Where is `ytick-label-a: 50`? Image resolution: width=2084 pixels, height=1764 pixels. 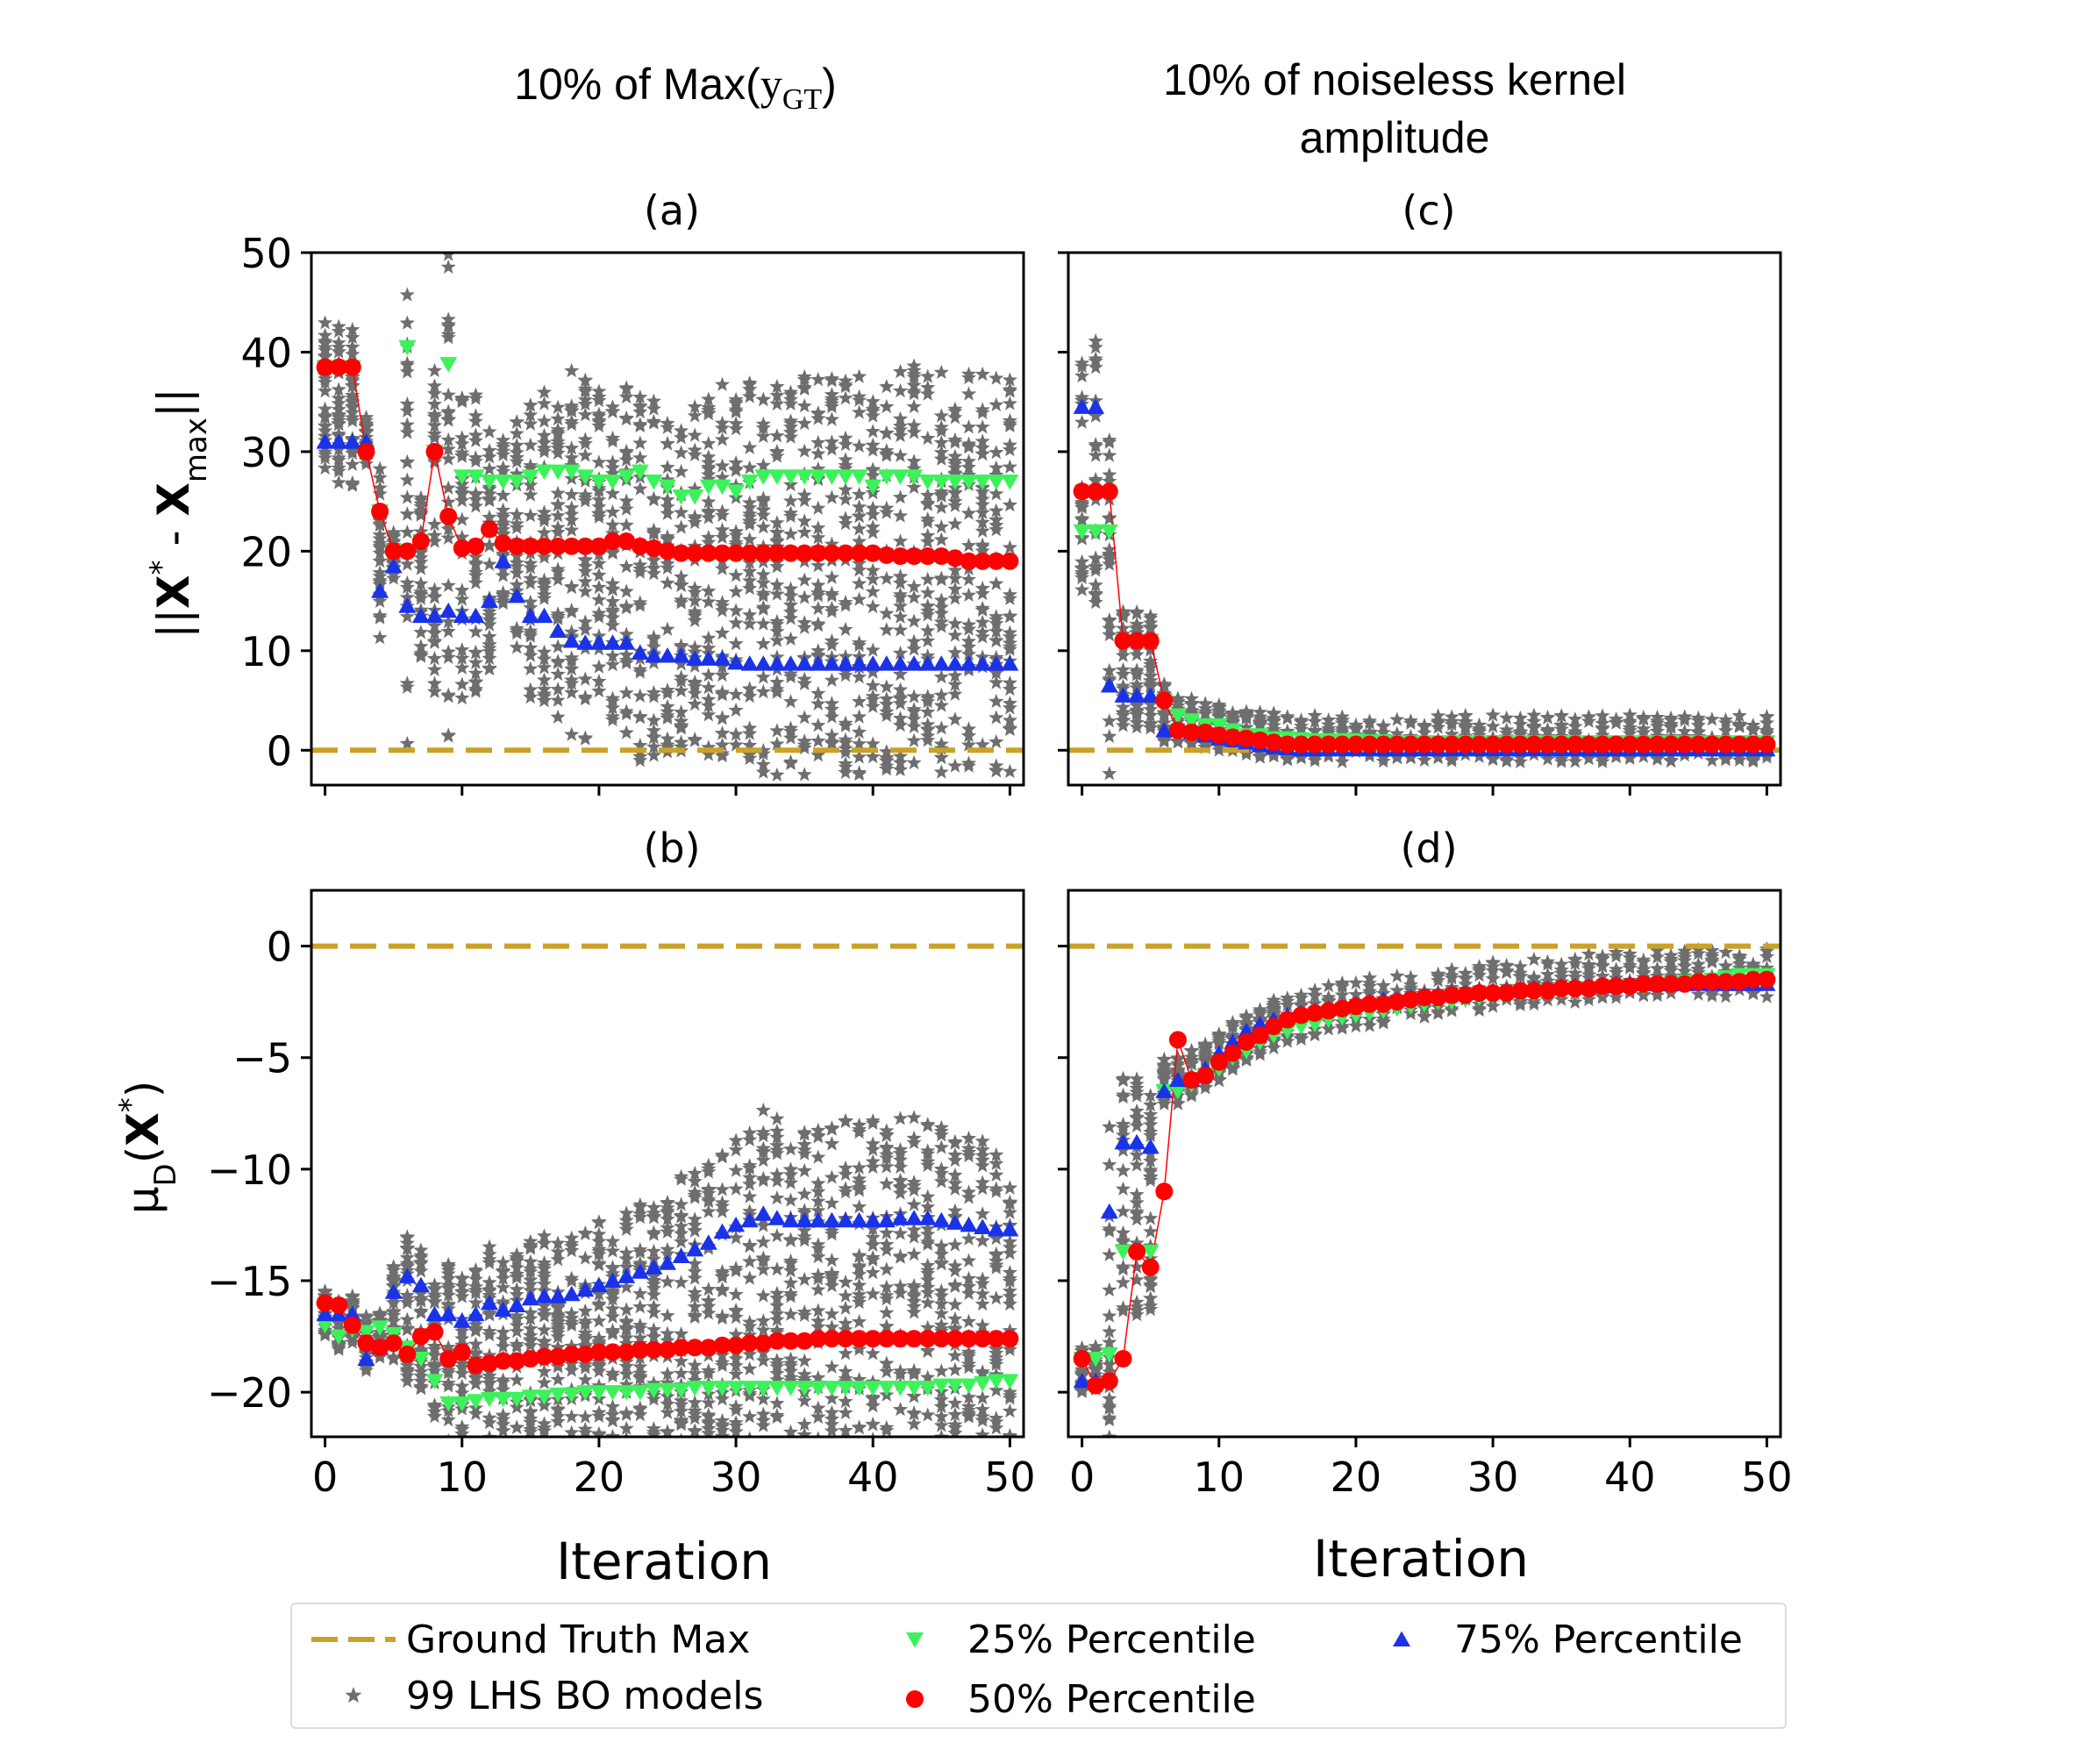 ytick-label-a: 50 is located at coordinates (266, 253).